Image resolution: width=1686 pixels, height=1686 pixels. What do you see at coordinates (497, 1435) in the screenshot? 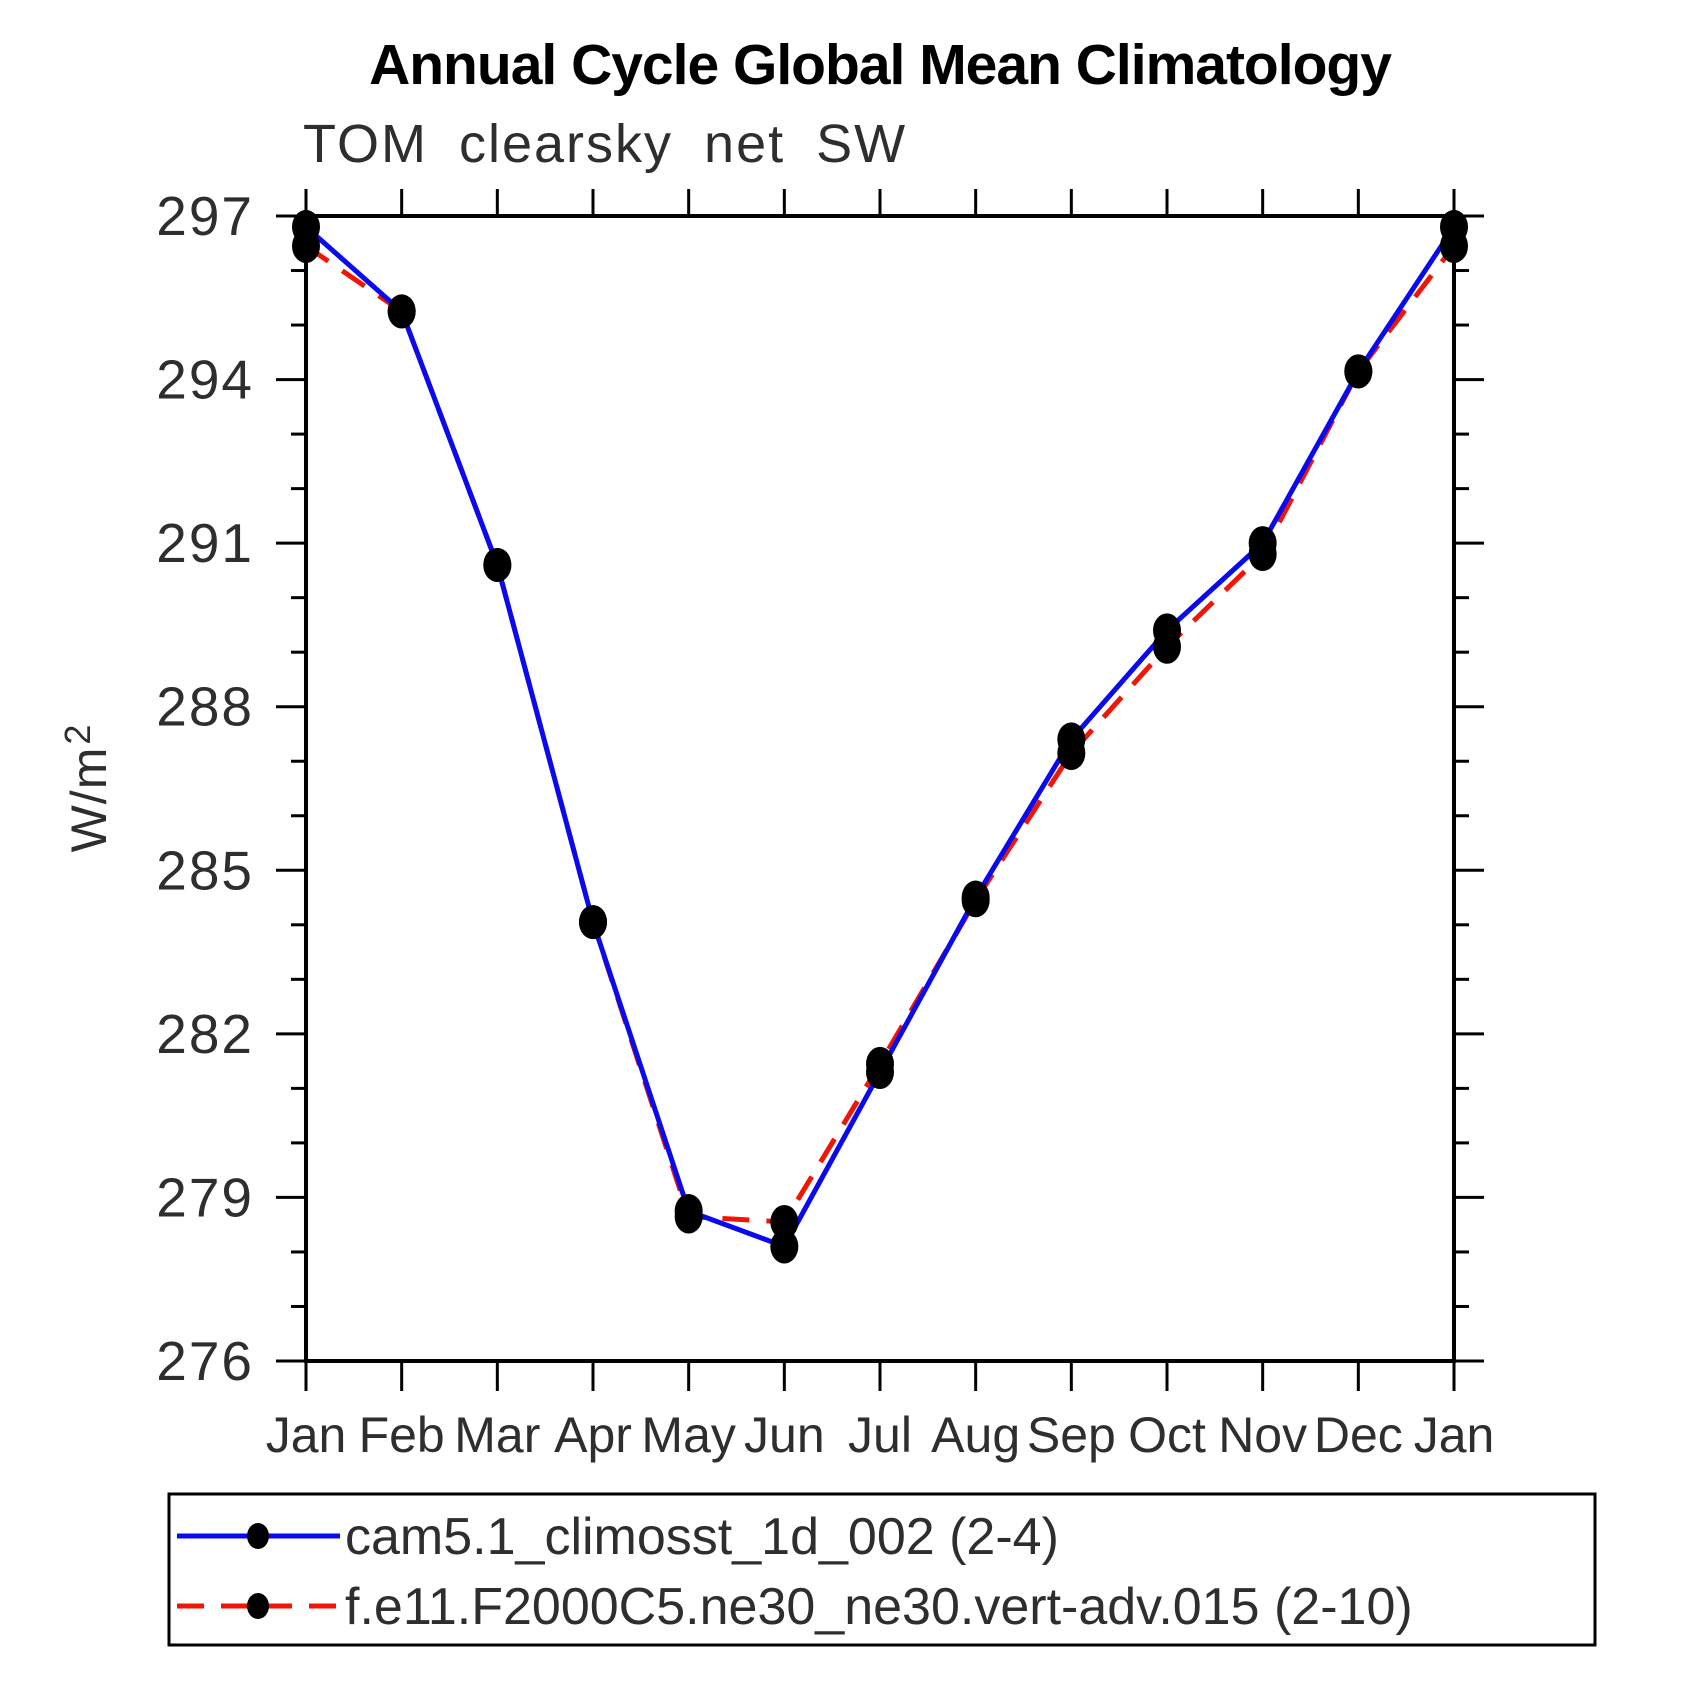
I see `x-tick-label: Mar` at bounding box center [497, 1435].